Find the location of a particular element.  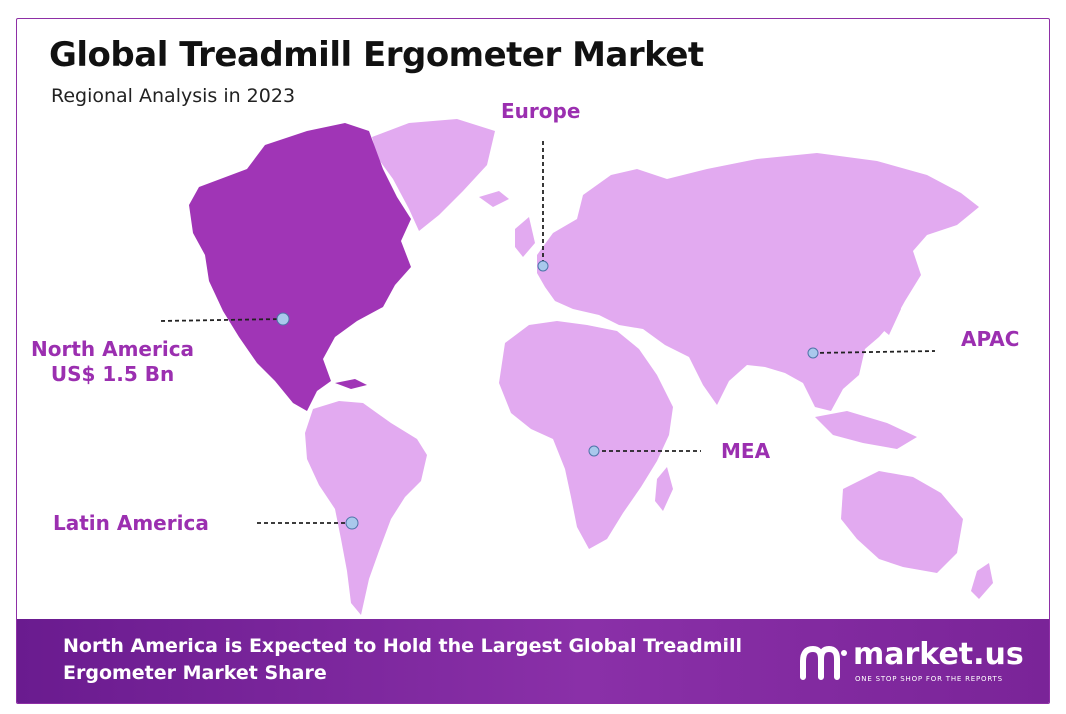

region-iceland is located at coordinates (494, 199).